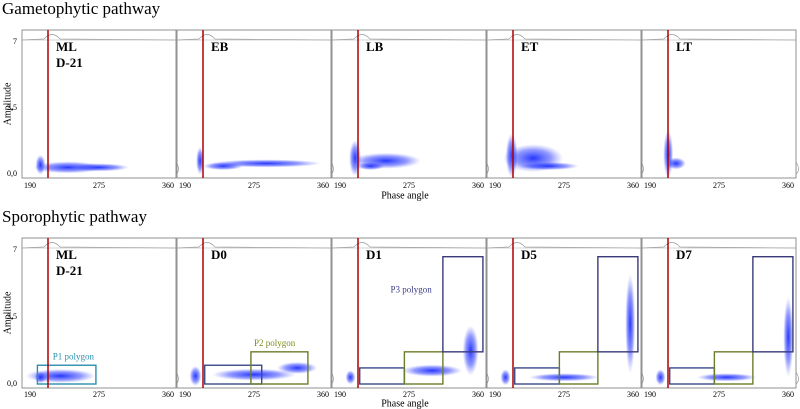  I want to click on panel-label: D7, so click(684, 254).